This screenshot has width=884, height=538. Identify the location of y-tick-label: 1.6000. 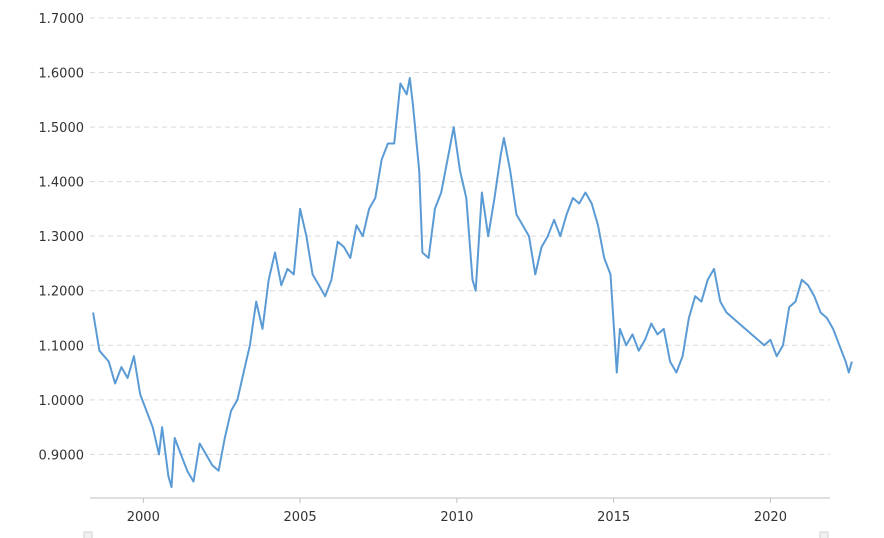
(62, 74).